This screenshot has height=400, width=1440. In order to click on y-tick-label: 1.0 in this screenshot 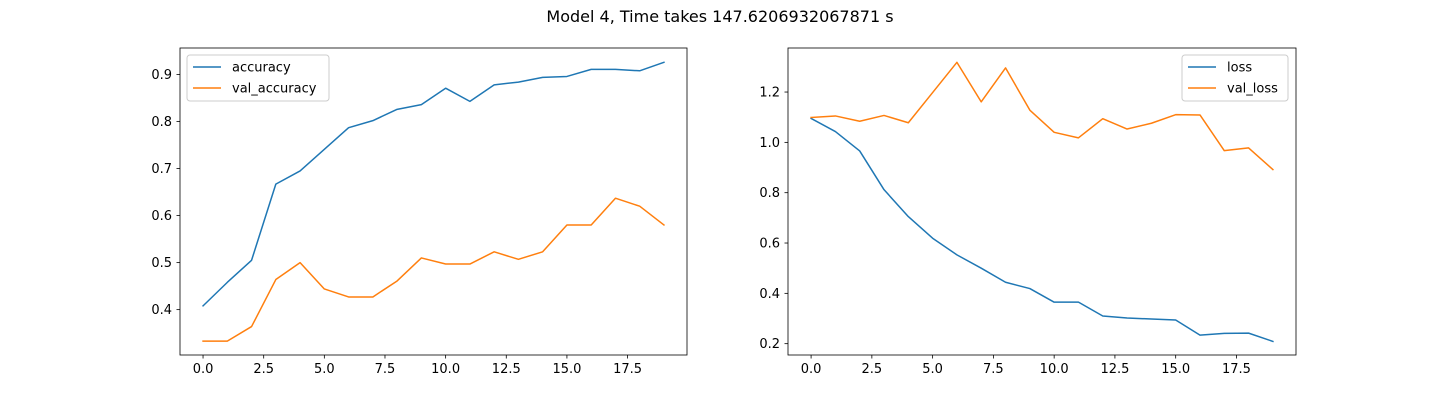, I will do `click(769, 143)`.